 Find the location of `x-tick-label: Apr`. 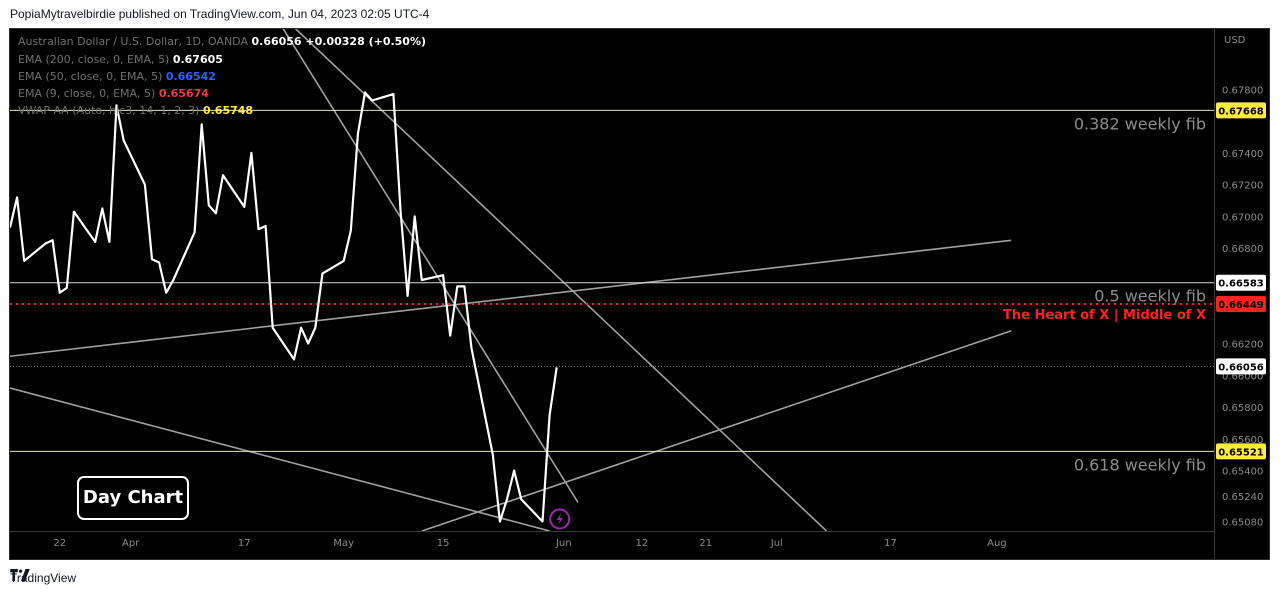

x-tick-label: Apr is located at coordinates (131, 543).